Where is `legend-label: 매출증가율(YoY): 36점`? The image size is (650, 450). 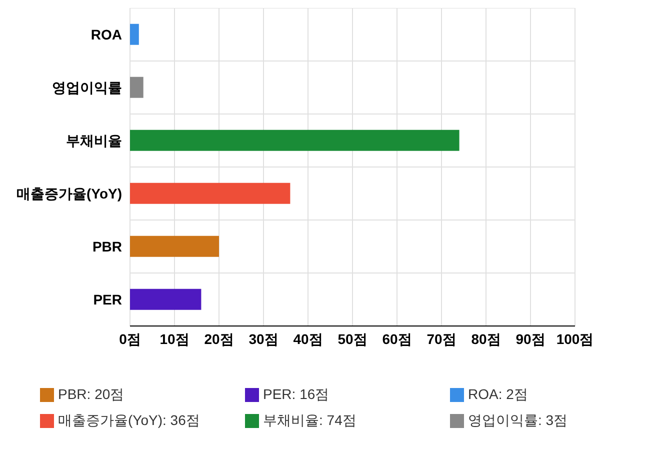
legend-label: 매출증가율(YoY): 36점 is located at coordinates (129, 420).